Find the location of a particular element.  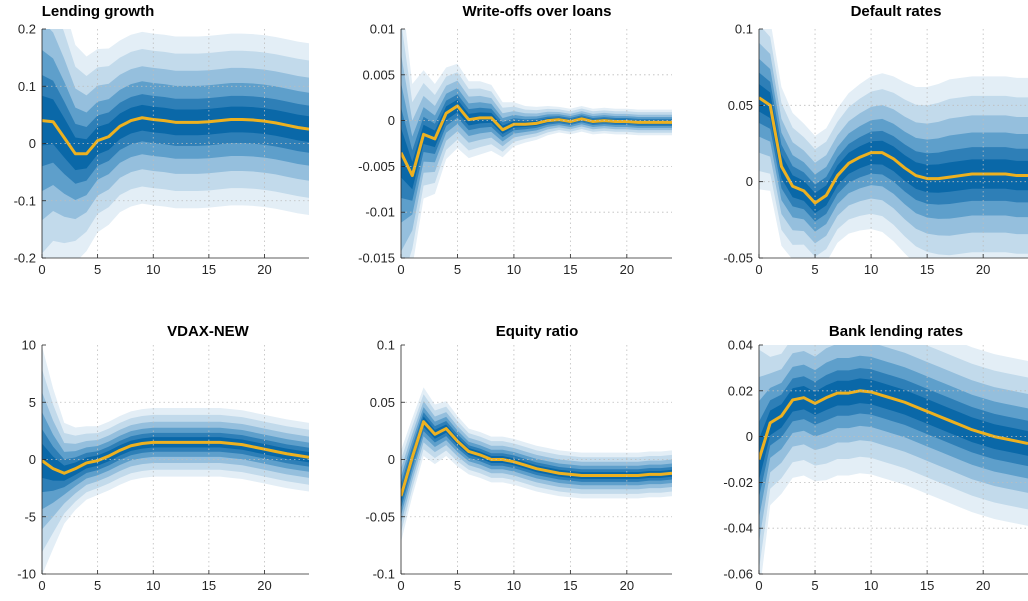

y-tick-label: 0.04 is located at coordinates (740, 345).